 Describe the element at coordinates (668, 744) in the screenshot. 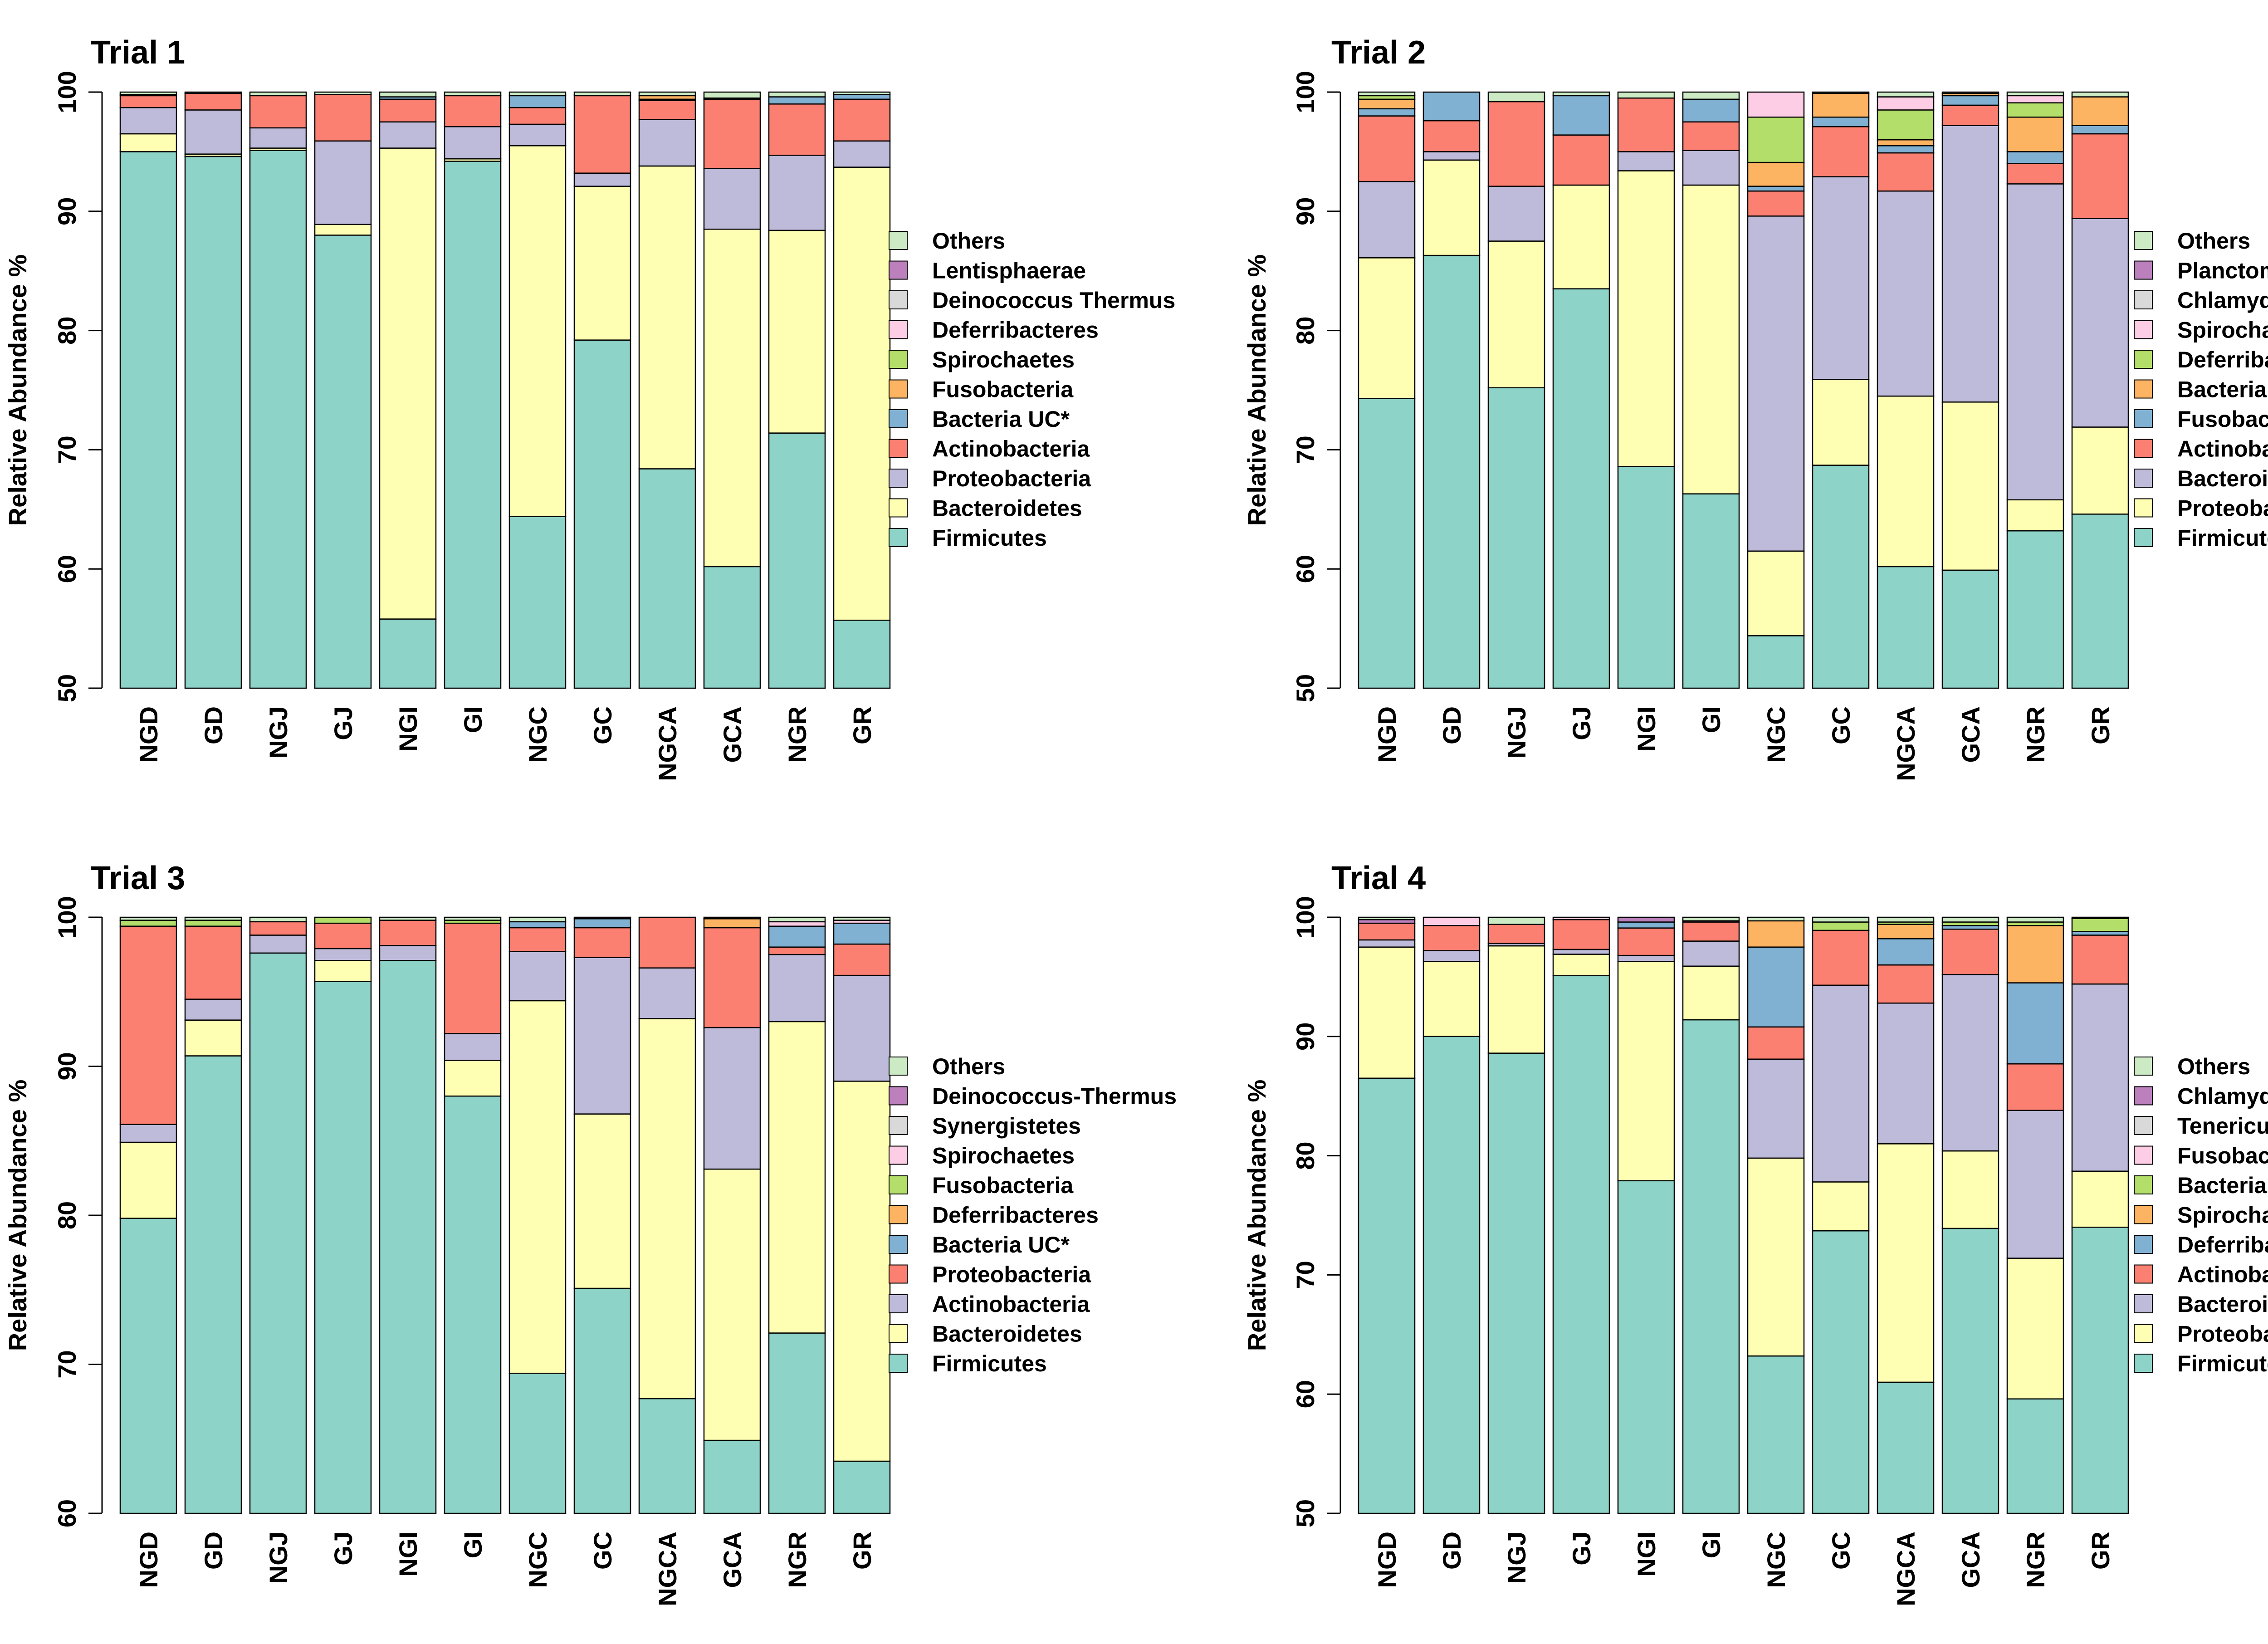

I see `x-tick-label: NGCA` at that location.